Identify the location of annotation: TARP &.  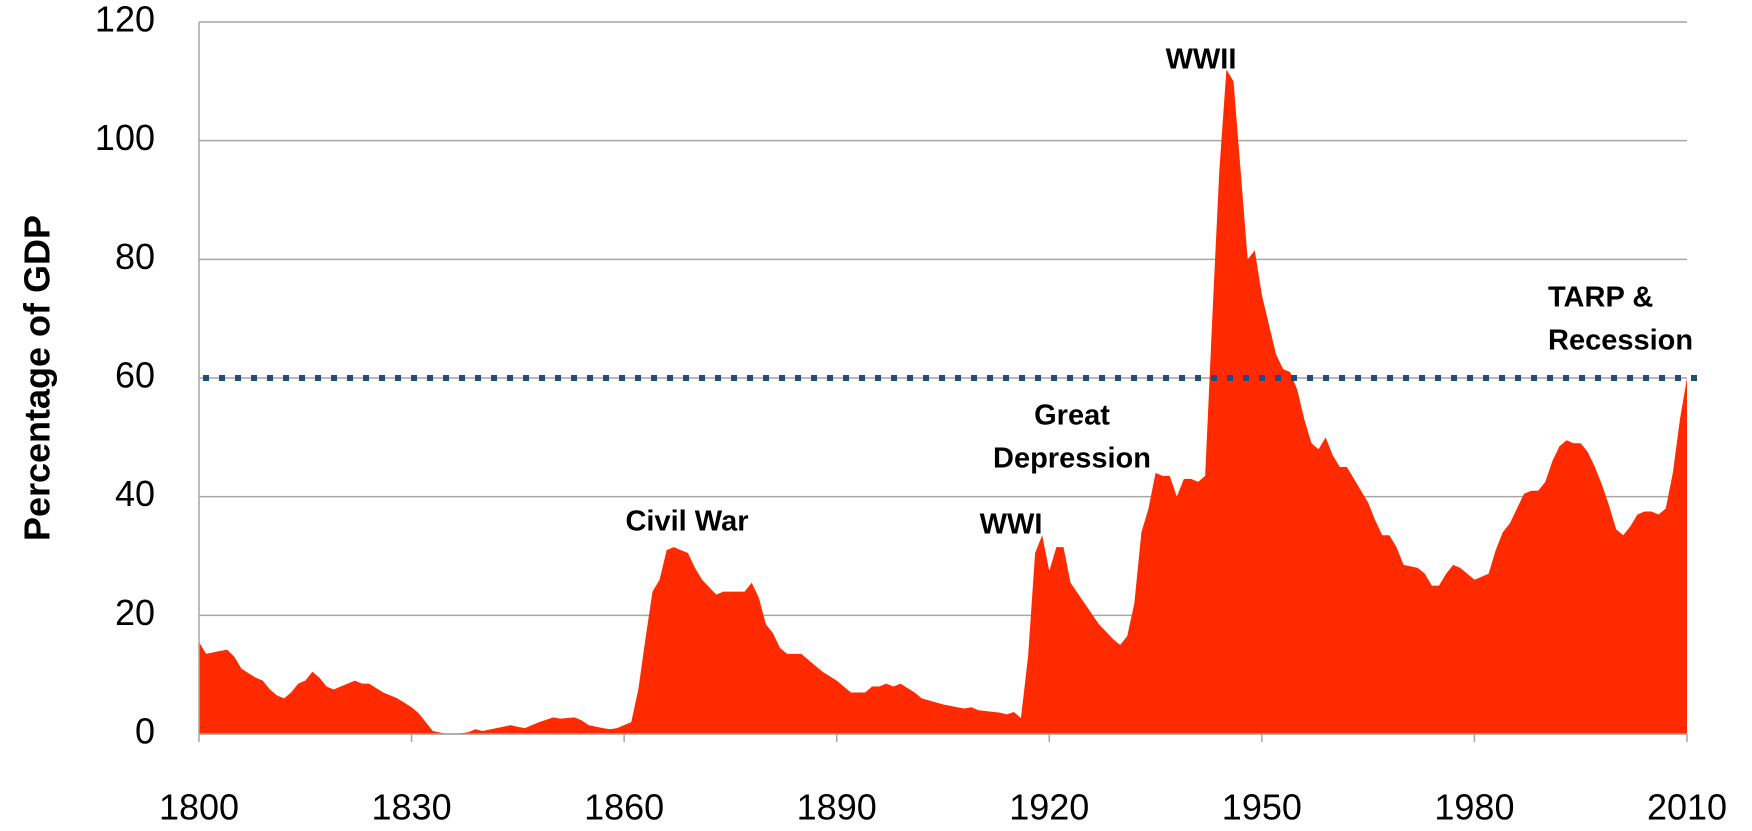
(1600, 298).